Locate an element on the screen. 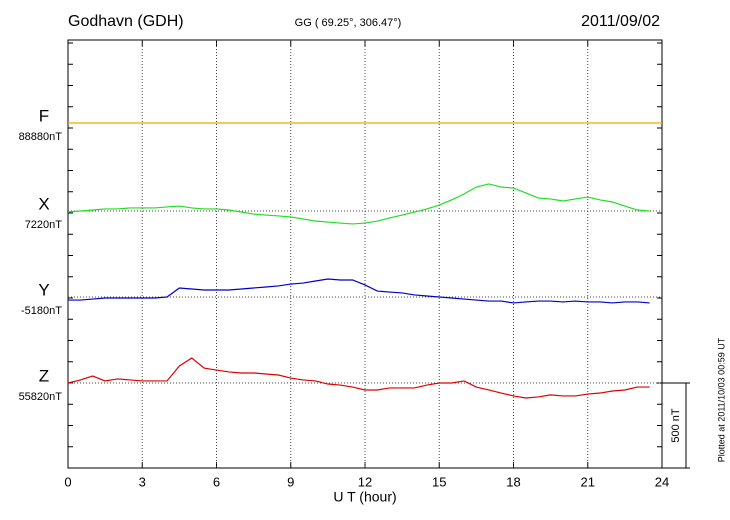 The image size is (730, 520). x-tick-label: 12 is located at coordinates (365, 481).